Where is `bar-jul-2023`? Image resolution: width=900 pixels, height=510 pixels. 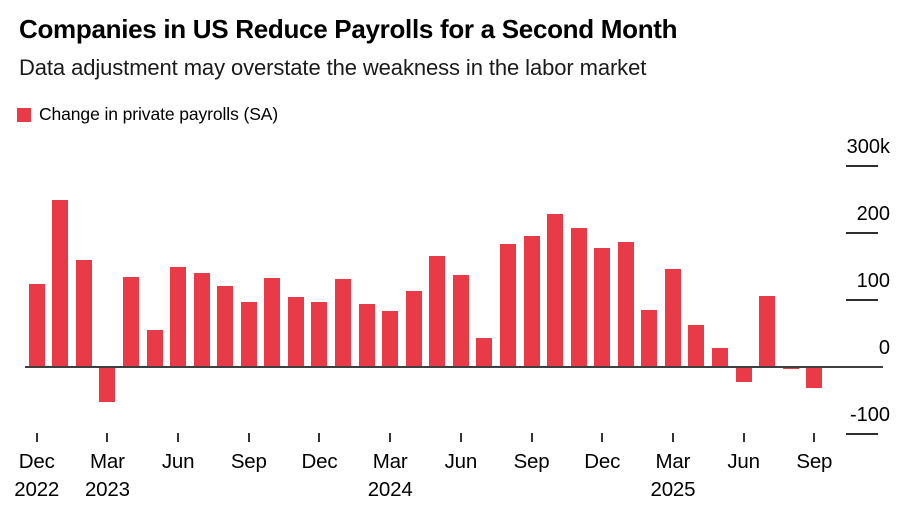
bar-jul-2023 is located at coordinates (201, 320).